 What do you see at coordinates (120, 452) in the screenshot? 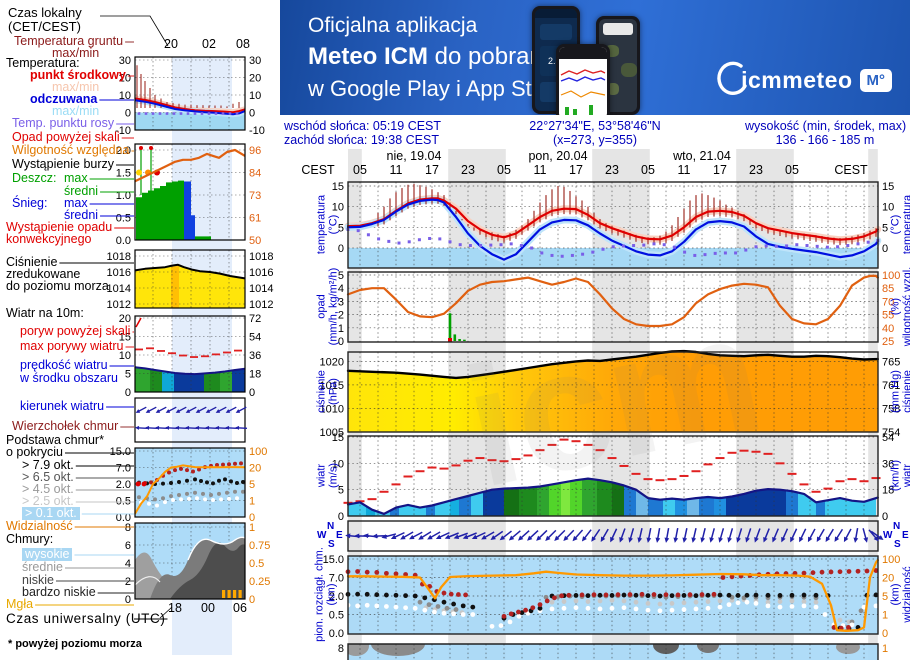
I see `mini-axis-tick: 15.0` at bounding box center [120, 452].